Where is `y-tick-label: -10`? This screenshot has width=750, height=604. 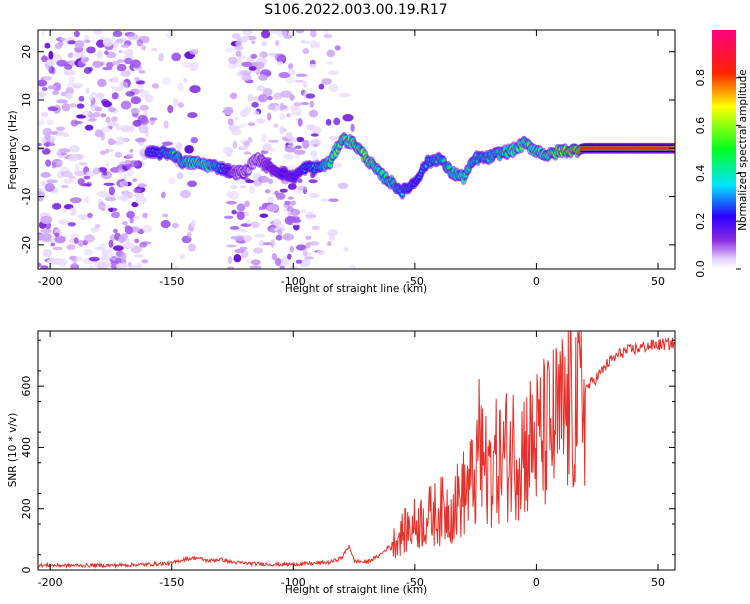
y-tick-label: -10 is located at coordinates (26, 197).